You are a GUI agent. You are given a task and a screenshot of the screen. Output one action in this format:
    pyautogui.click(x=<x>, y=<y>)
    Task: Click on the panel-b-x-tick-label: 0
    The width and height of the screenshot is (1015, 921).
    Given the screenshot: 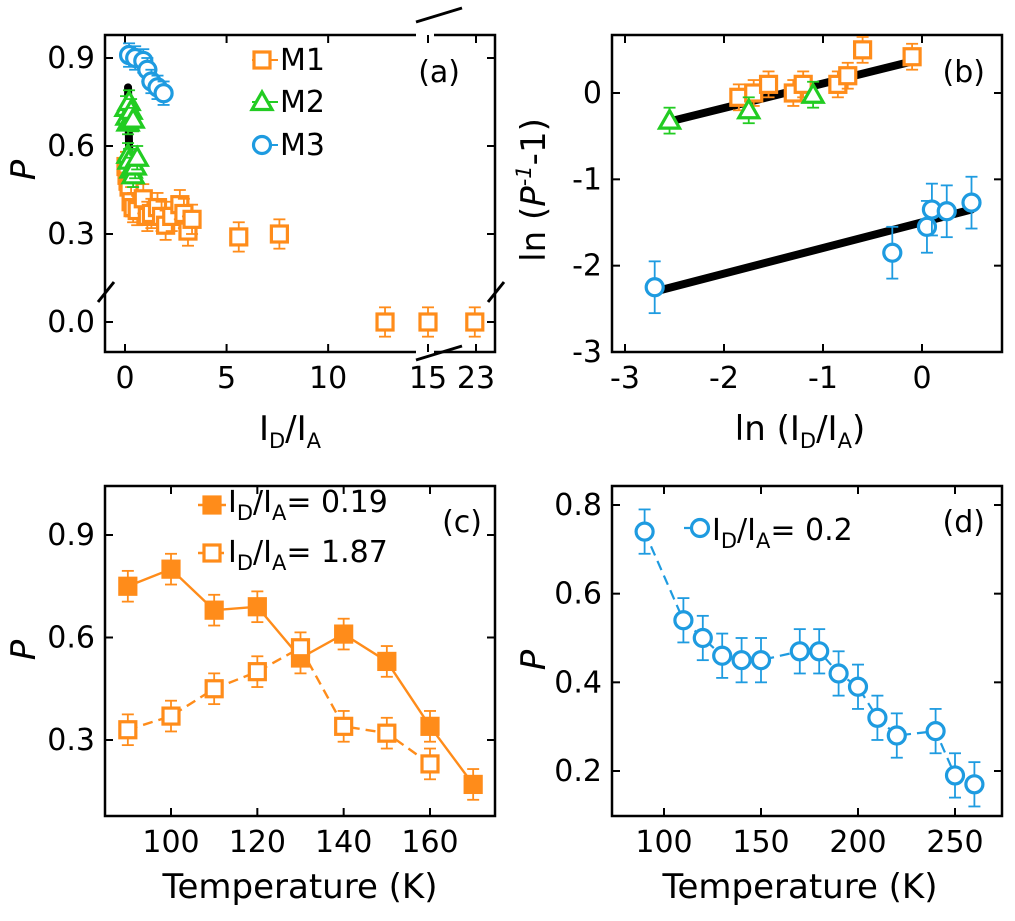 What is the action you would take?
    pyautogui.click(x=921, y=378)
    